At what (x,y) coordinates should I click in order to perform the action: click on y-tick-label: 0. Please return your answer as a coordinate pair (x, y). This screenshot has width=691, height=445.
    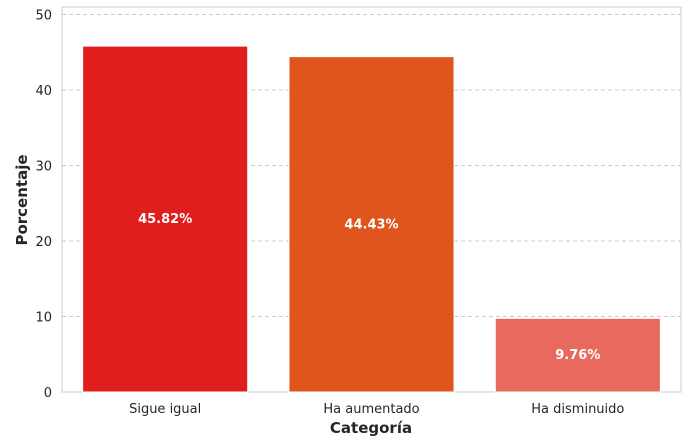
    Looking at the image, I should click on (48, 393).